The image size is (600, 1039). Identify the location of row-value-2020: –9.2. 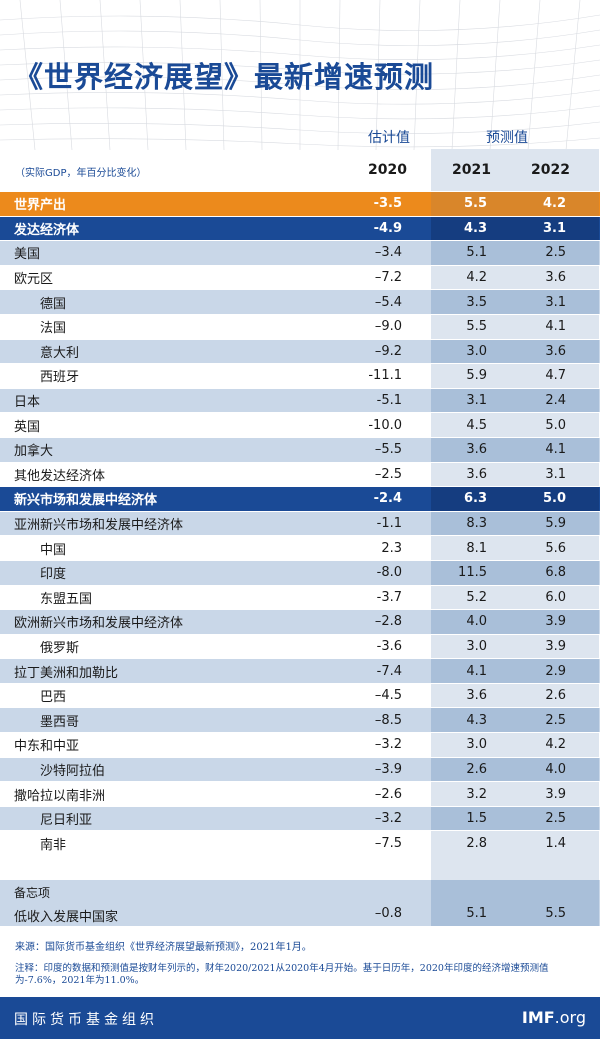
(388, 351).